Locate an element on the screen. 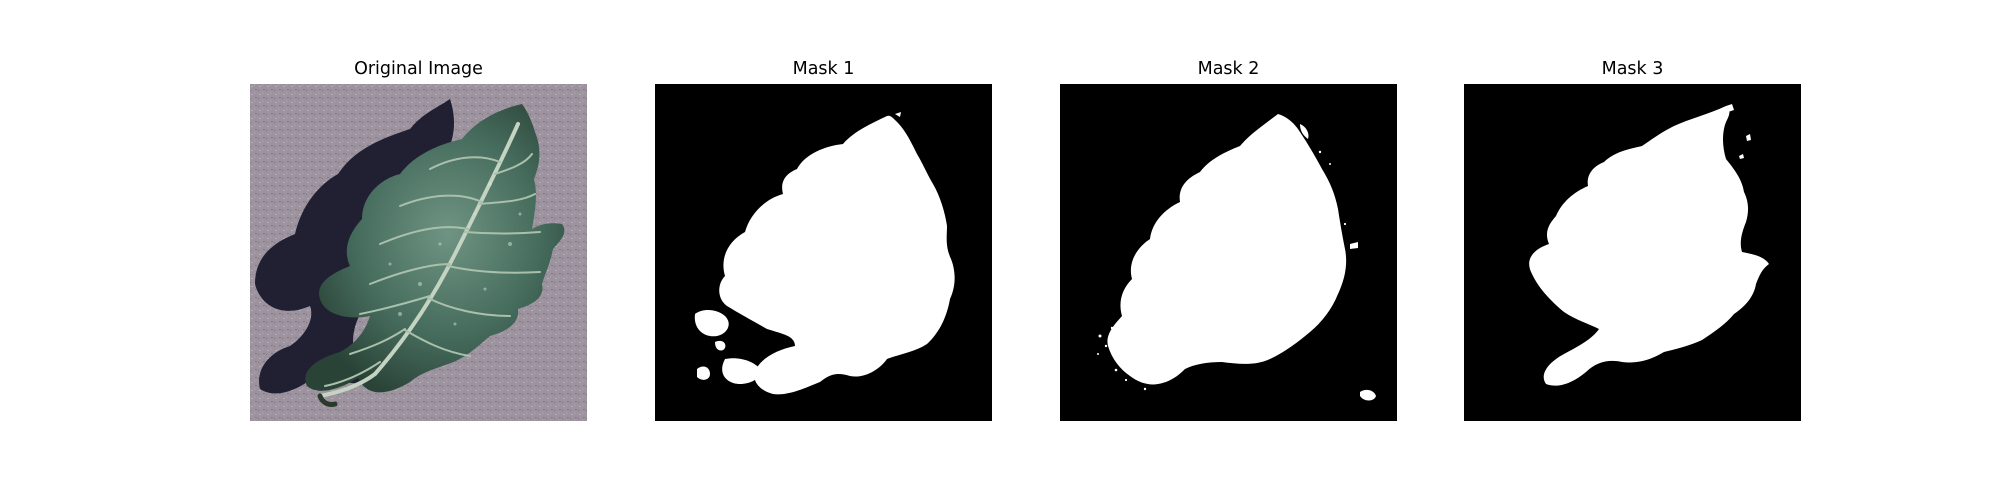 Image resolution: width=2000 pixels, height=500 pixels. mask-1-title: Mask 1 is located at coordinates (823, 69).